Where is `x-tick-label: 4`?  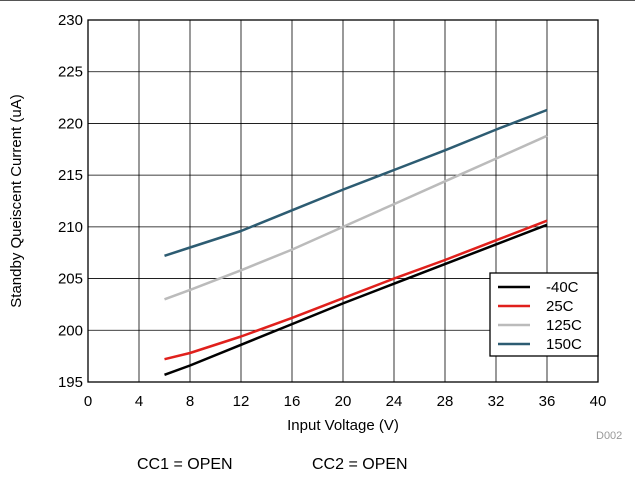 x-tick-label: 4 is located at coordinates (139, 401).